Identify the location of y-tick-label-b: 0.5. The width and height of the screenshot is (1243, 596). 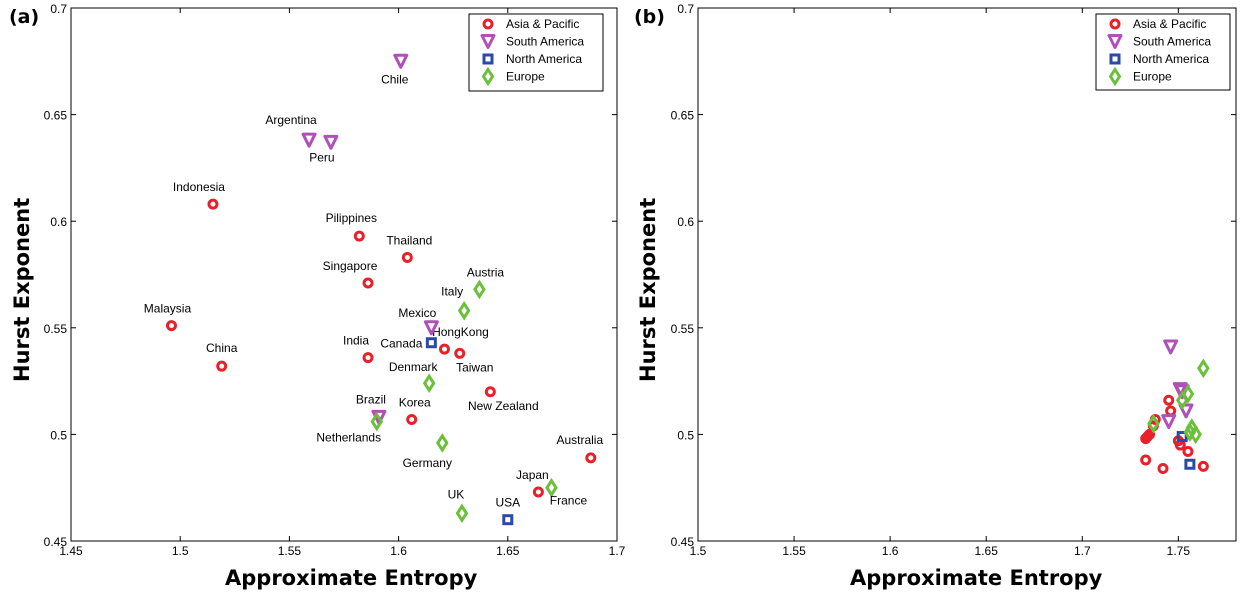
(685, 435).